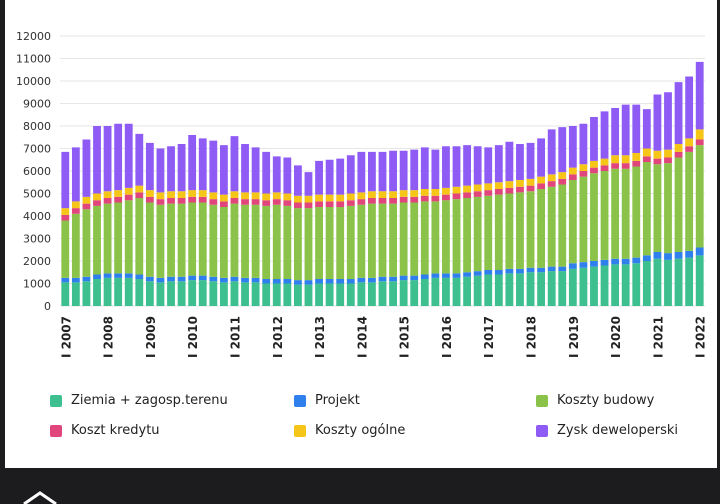 This screenshot has height=504, width=720. Describe the element at coordinates (574, 337) in the screenshot. I see `x-tick-label: I 2019` at that location.